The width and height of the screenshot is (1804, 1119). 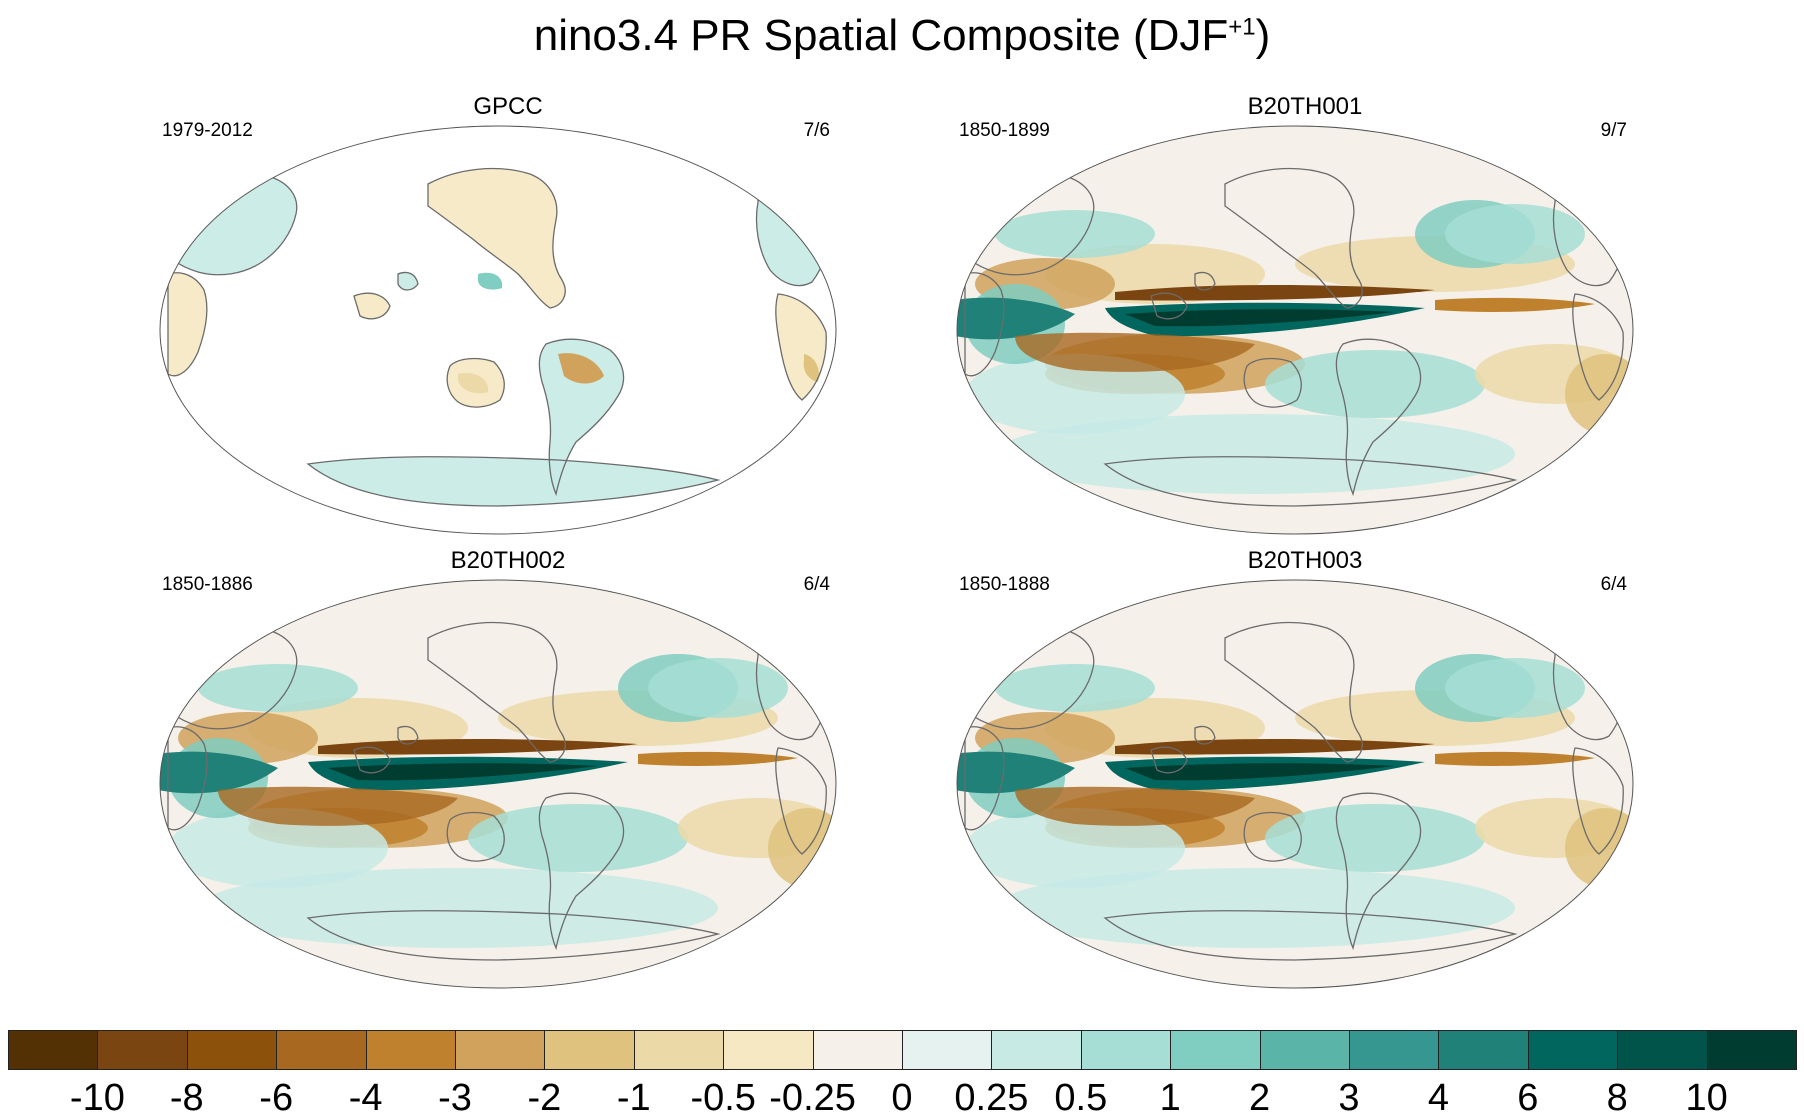 What do you see at coordinates (1617, 1098) in the screenshot?
I see `colorbar-tick-label: 8` at bounding box center [1617, 1098].